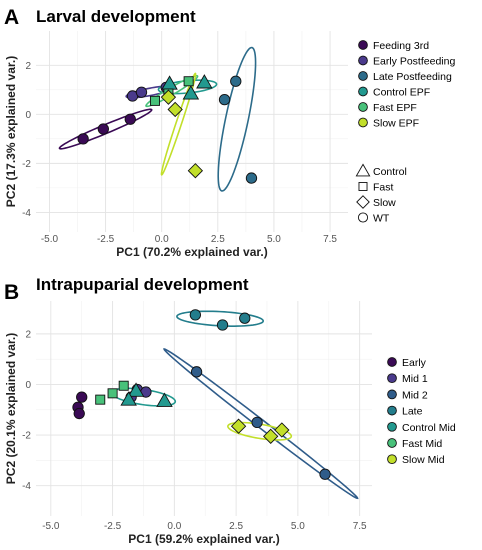  What do you see at coordinates (363, 186) in the screenshot?
I see `shape-legend-symbol-square` at bounding box center [363, 186].